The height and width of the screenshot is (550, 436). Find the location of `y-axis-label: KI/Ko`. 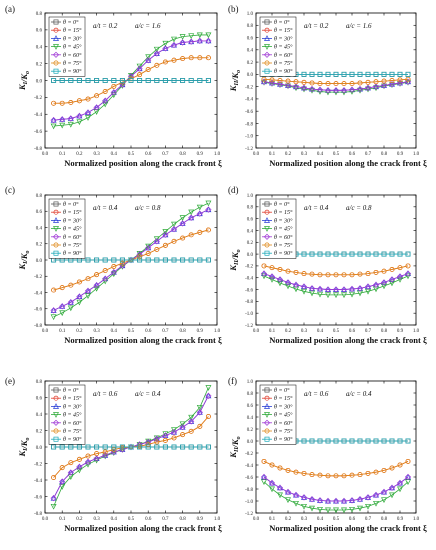

y-axis-label: KI/Ko is located at coordinates (24, 81).